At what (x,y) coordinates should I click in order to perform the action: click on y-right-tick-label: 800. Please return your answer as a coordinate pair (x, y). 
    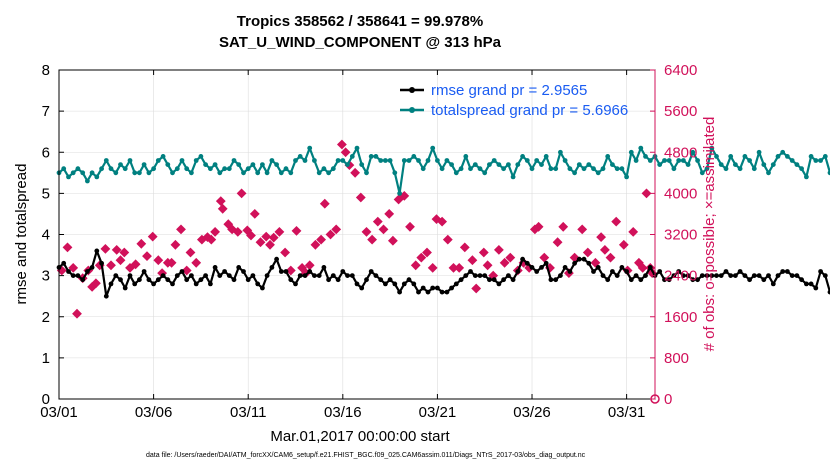
    Looking at the image, I should click on (676, 358).